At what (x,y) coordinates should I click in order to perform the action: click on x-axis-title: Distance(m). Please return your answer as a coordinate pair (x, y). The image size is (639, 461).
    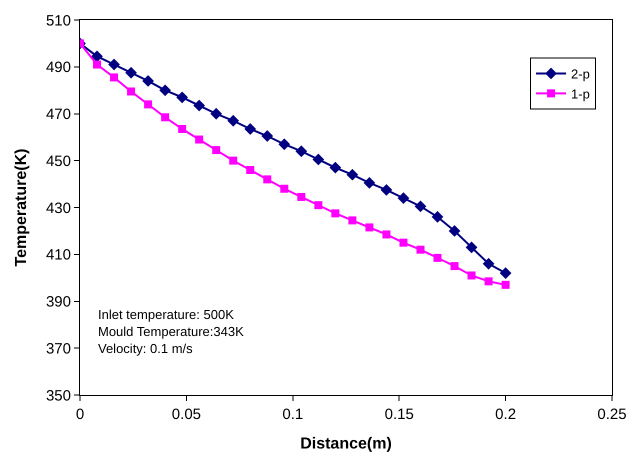
    Looking at the image, I should click on (346, 444).